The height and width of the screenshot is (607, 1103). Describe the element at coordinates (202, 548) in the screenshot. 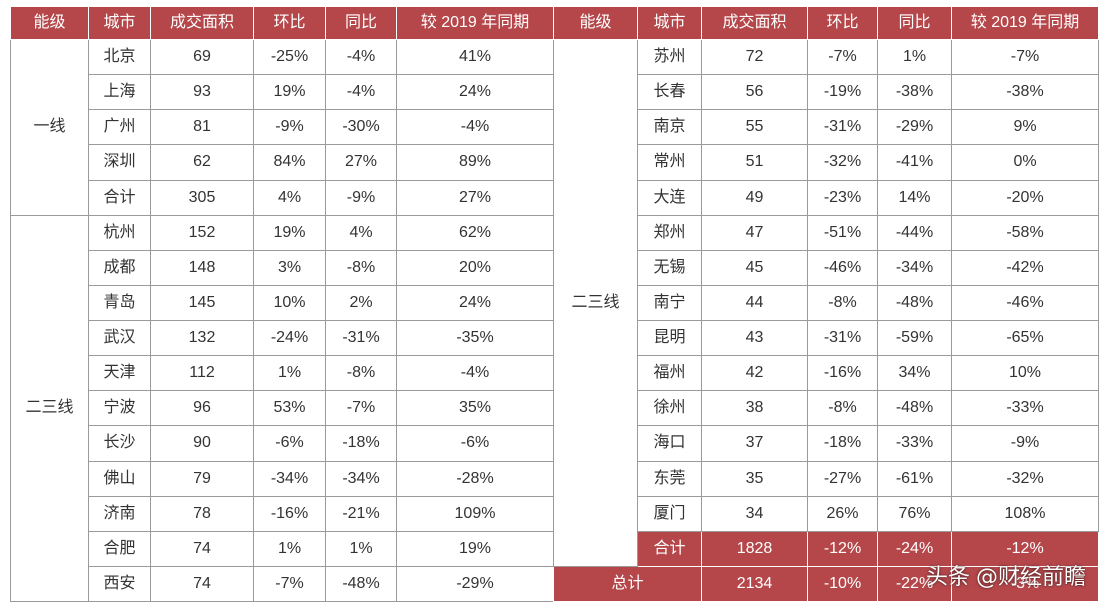

I see `area-cell: 74` at that location.